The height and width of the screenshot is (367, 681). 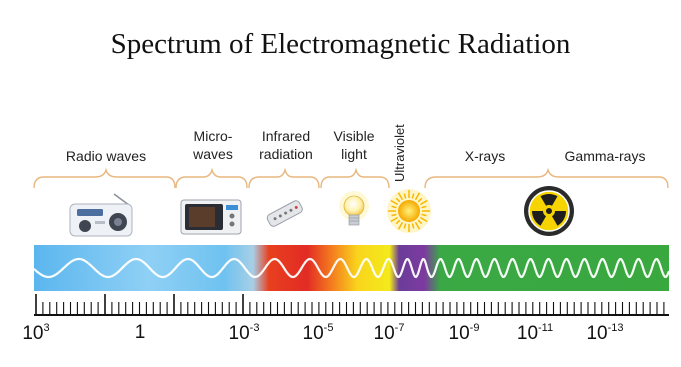 What do you see at coordinates (605, 333) in the screenshot?
I see `axis-tick-label: 10⁻¹³` at bounding box center [605, 333].